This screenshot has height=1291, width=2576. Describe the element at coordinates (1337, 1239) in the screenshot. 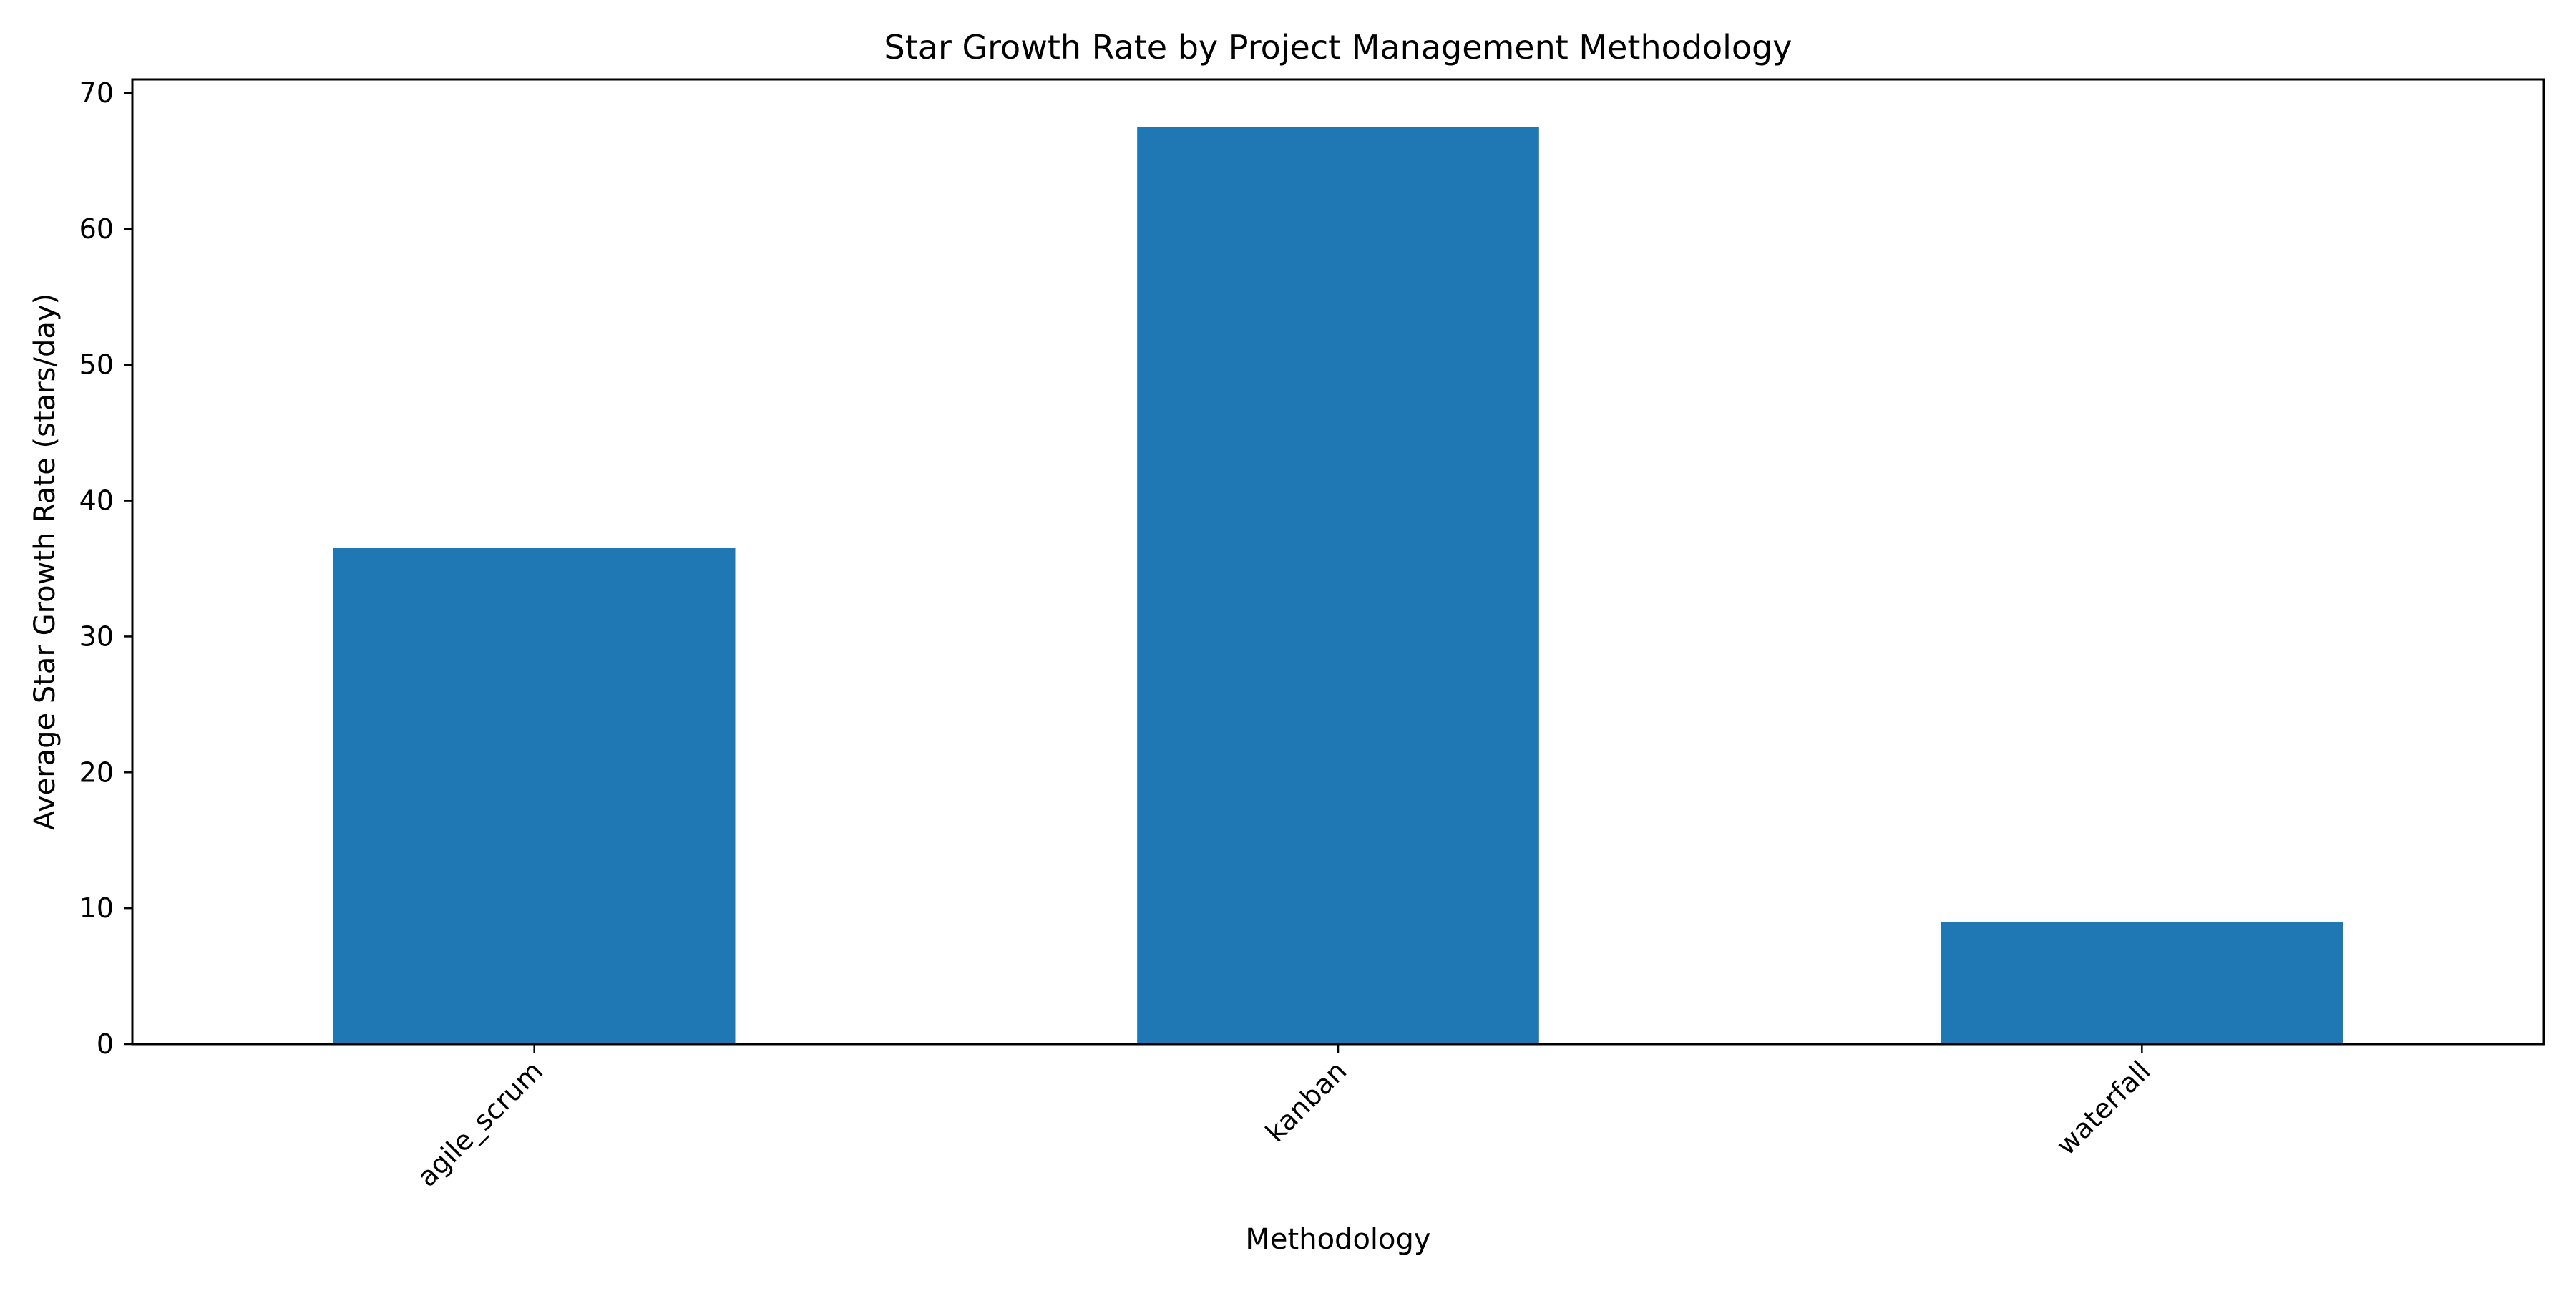

I see `x-axis-label: Methodology` at that location.